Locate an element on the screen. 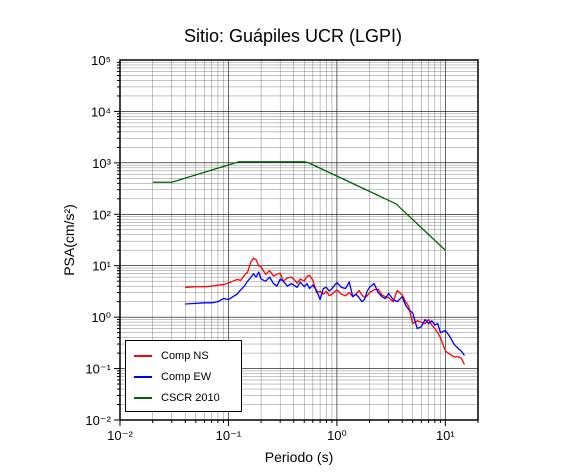  y-tick-label: 10⁻² is located at coordinates (98, 420).